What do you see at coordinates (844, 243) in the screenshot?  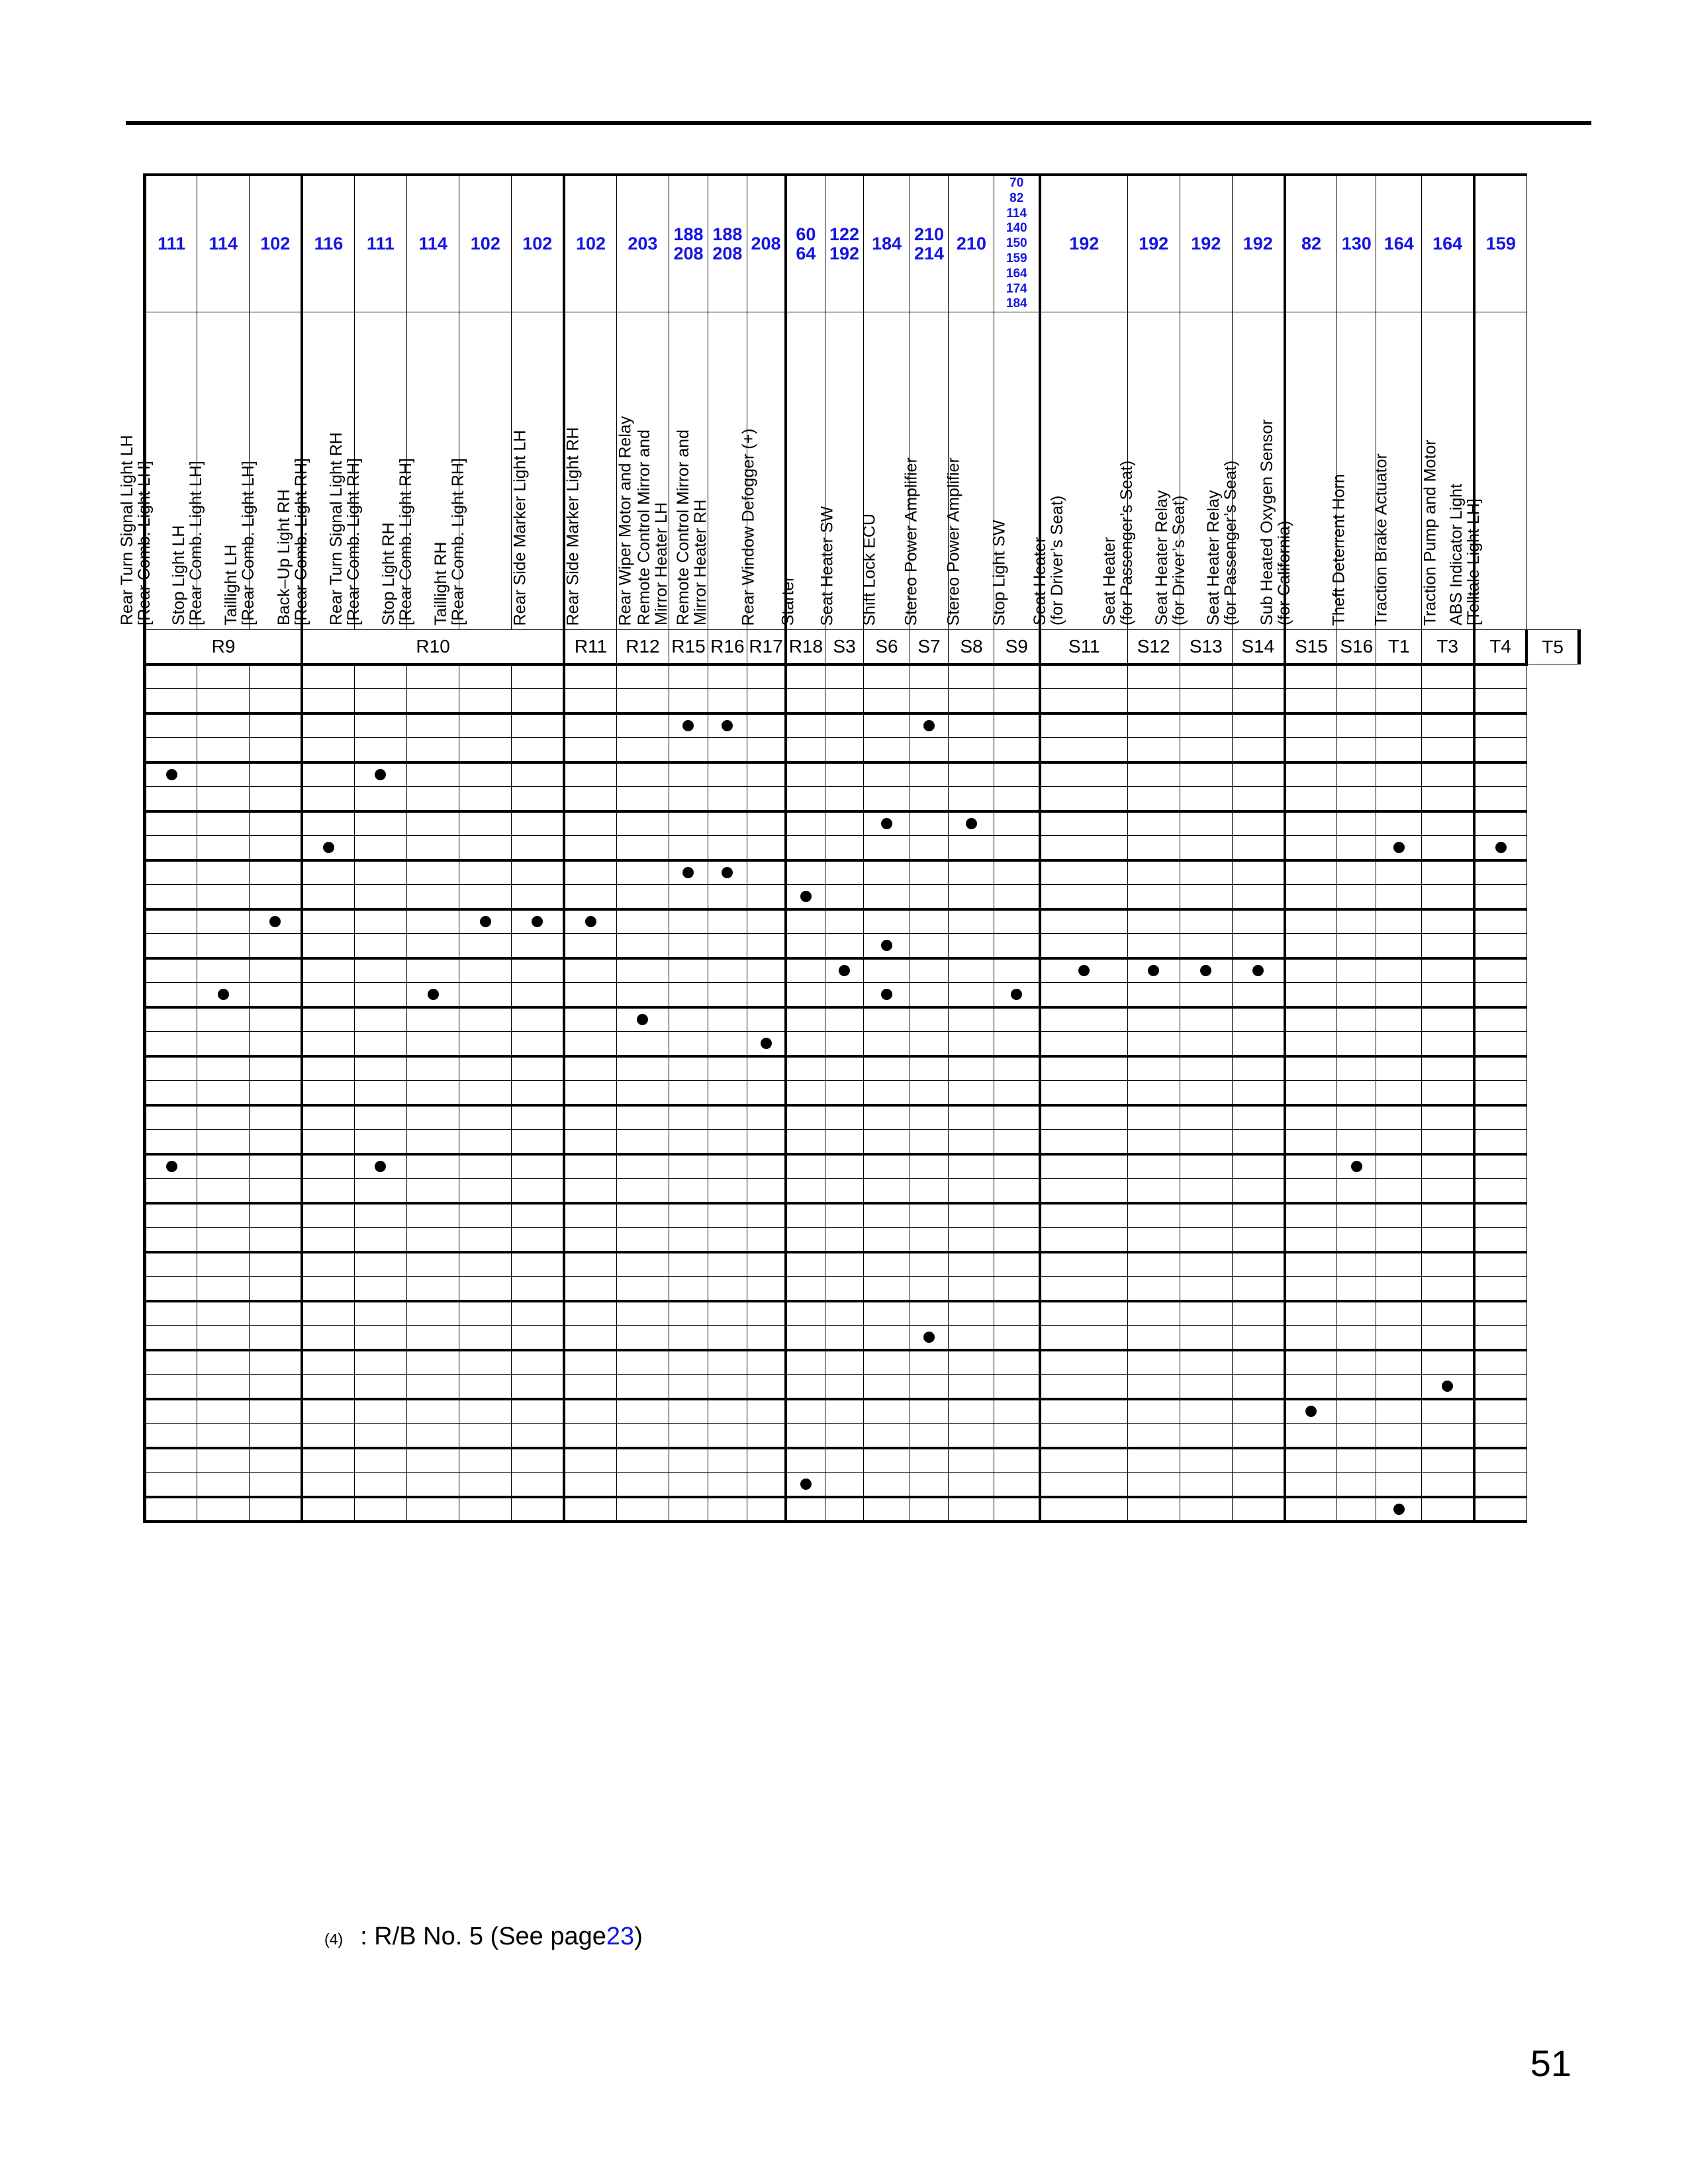 I see `page-ref-cell: 122 192` at bounding box center [844, 243].